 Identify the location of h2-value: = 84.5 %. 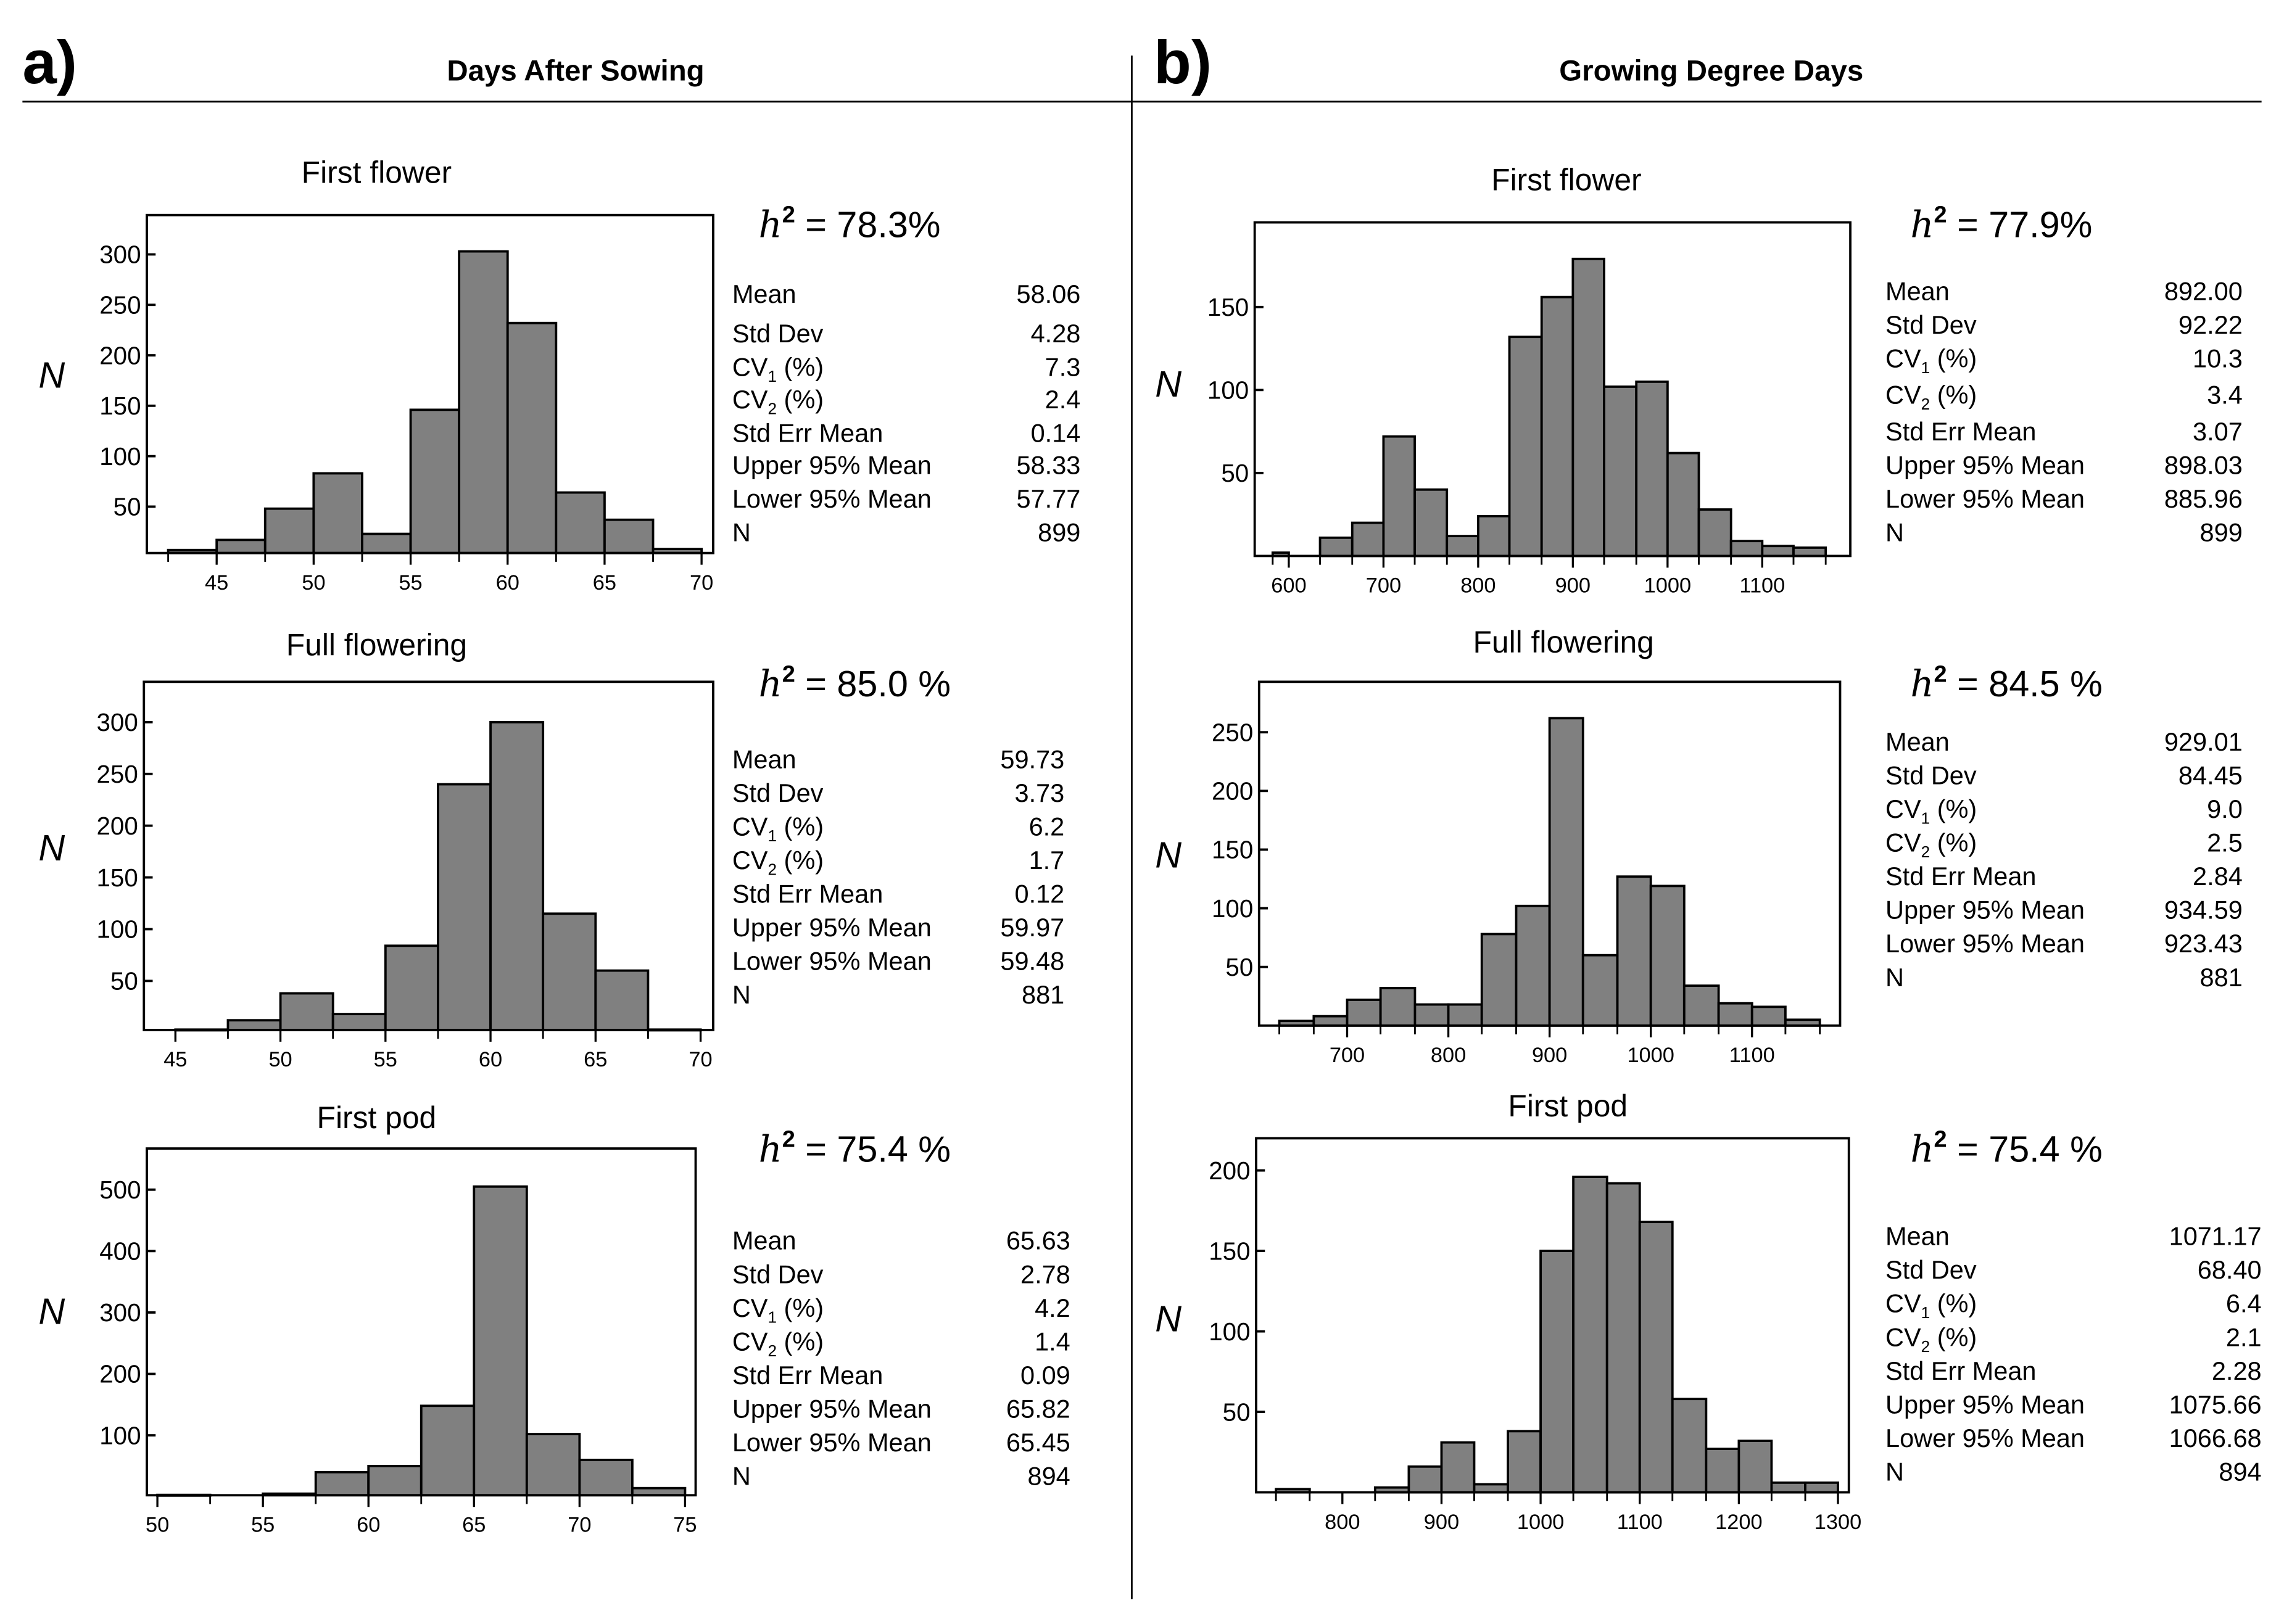
(2025, 683).